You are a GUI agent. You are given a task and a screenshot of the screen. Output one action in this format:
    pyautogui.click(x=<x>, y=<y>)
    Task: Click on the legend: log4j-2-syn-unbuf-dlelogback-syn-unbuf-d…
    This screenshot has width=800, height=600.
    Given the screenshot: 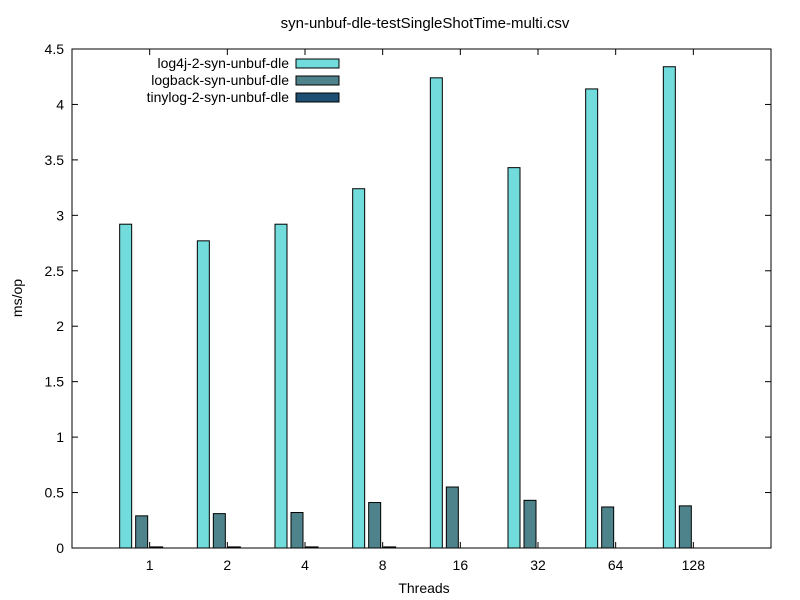 What is the action you would take?
    pyautogui.click(x=243, y=80)
    